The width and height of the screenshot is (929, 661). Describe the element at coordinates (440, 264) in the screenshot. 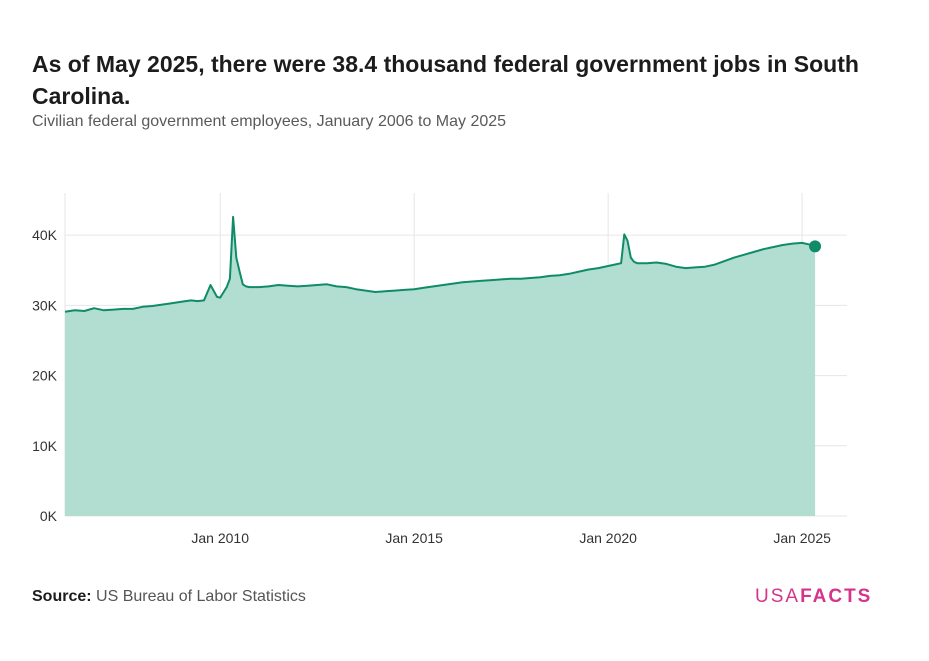

I see `series-line` at that location.